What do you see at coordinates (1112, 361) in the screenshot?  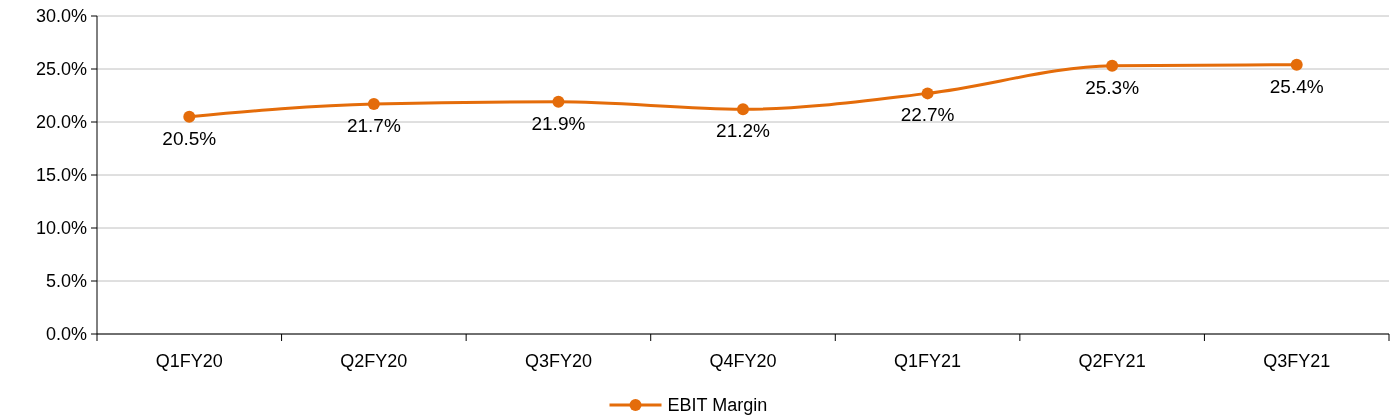 I see `x-tick-label: Q2FY21` at bounding box center [1112, 361].